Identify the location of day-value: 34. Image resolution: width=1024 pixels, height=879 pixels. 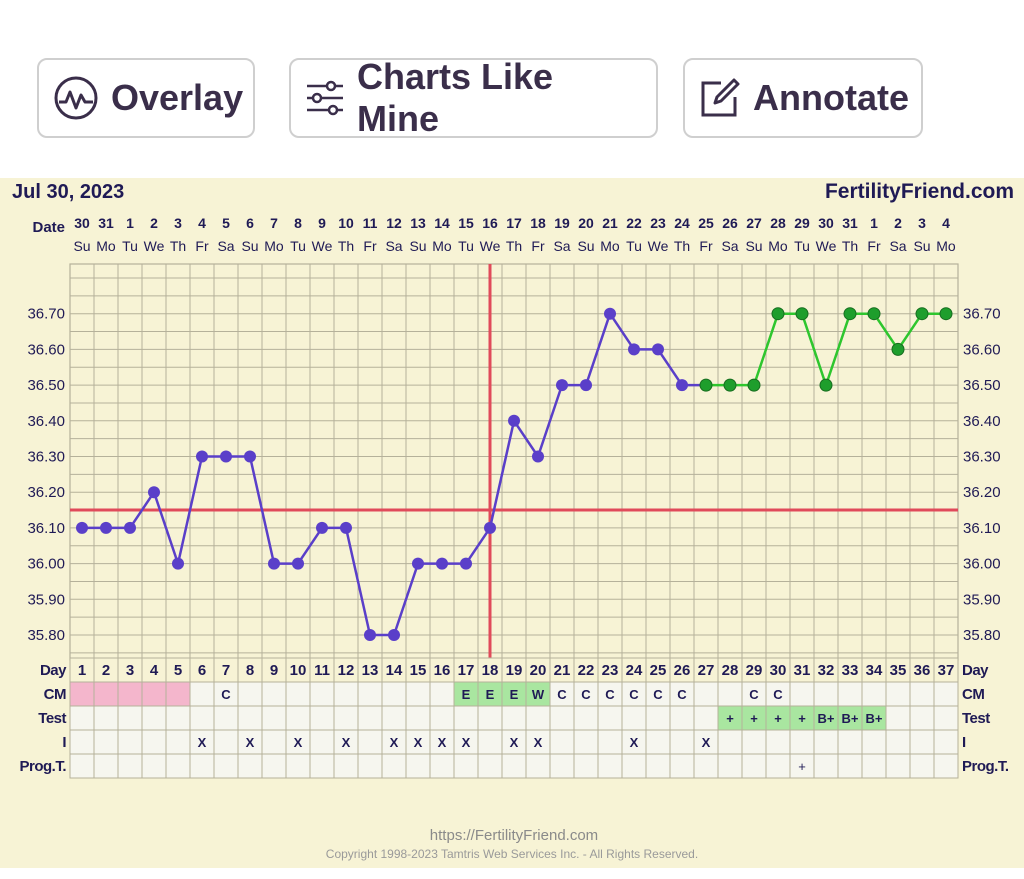
(874, 670).